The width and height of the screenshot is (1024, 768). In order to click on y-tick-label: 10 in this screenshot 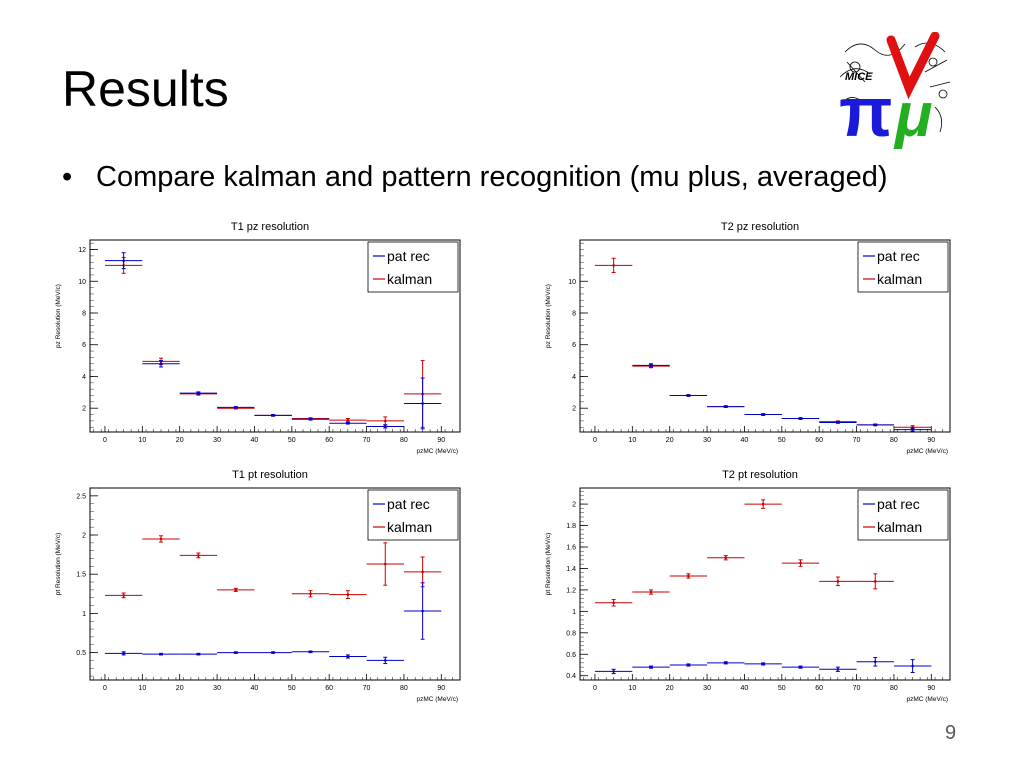, I will do `click(82, 282)`.